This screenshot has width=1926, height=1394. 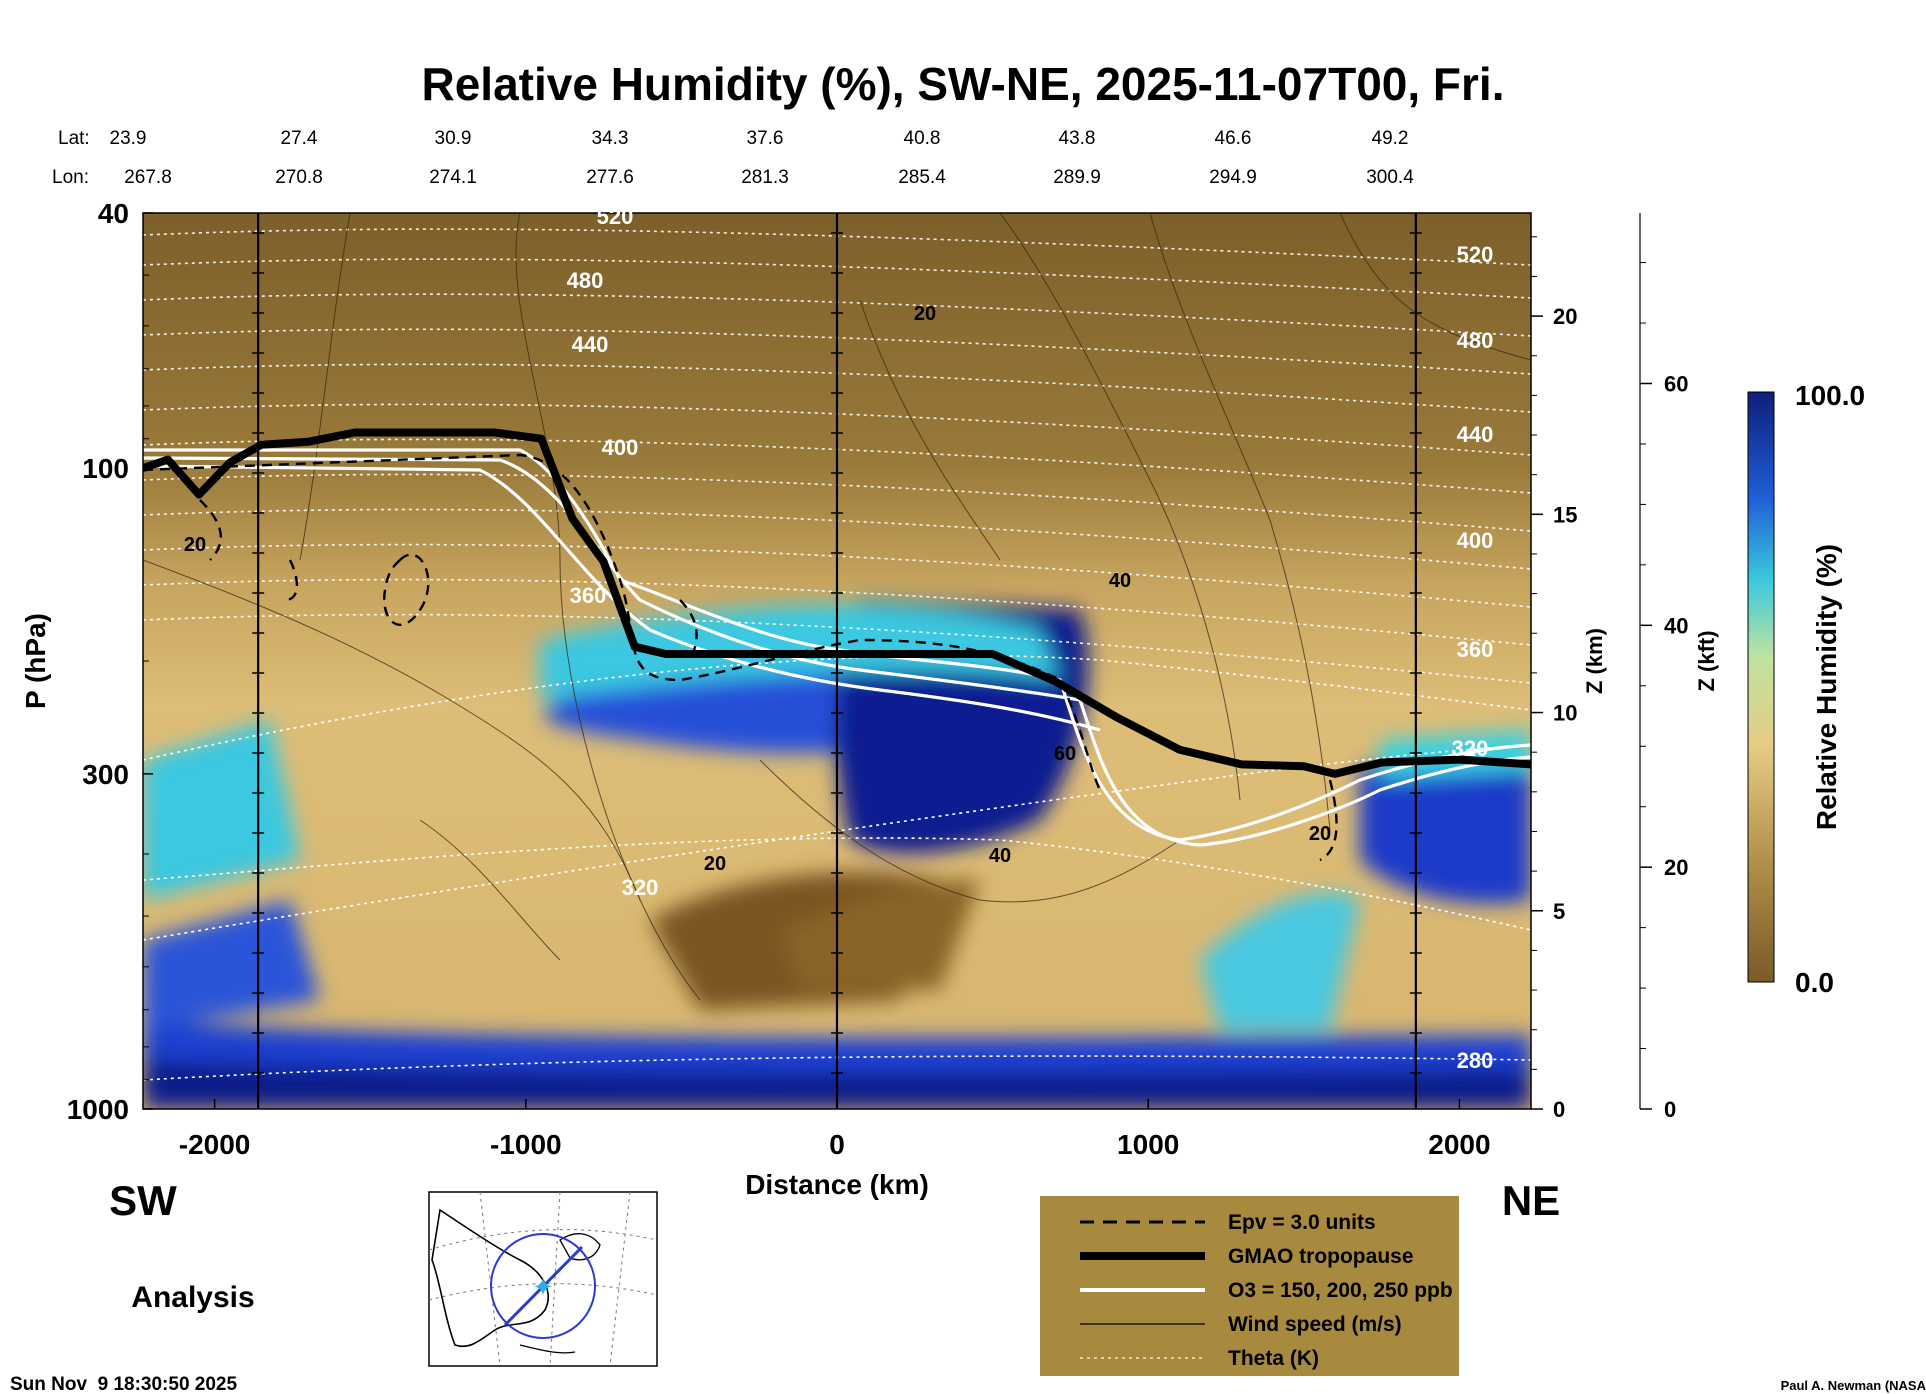 What do you see at coordinates (143, 1200) in the screenshot?
I see `sw-label: SW` at bounding box center [143, 1200].